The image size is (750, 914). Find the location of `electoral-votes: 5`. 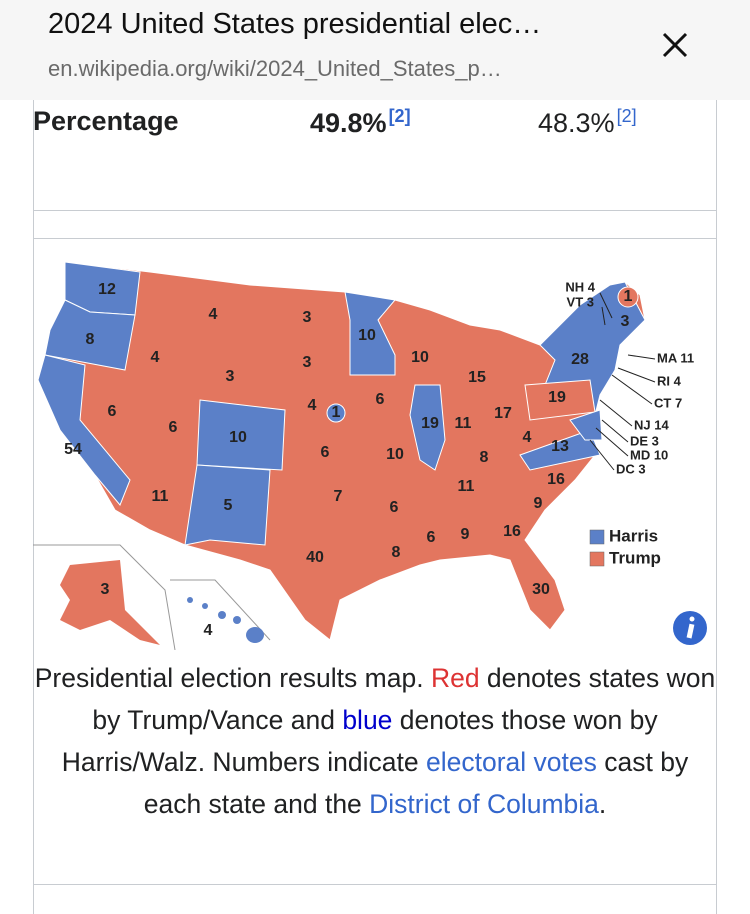

electoral-votes: 5 is located at coordinates (228, 505).